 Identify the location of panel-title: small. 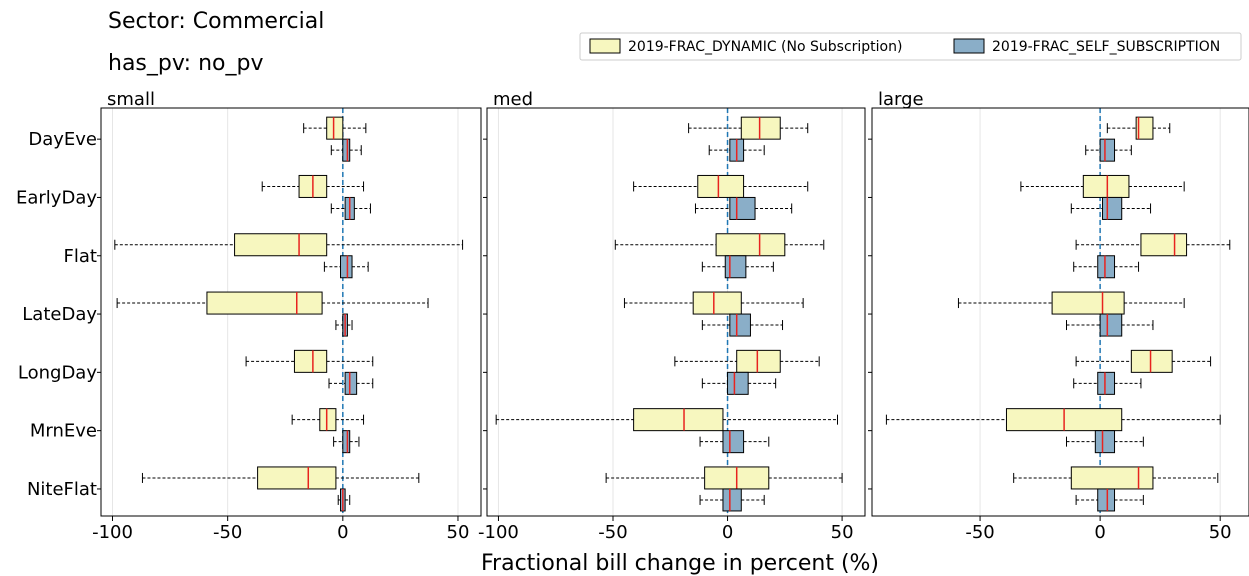
(131, 99).